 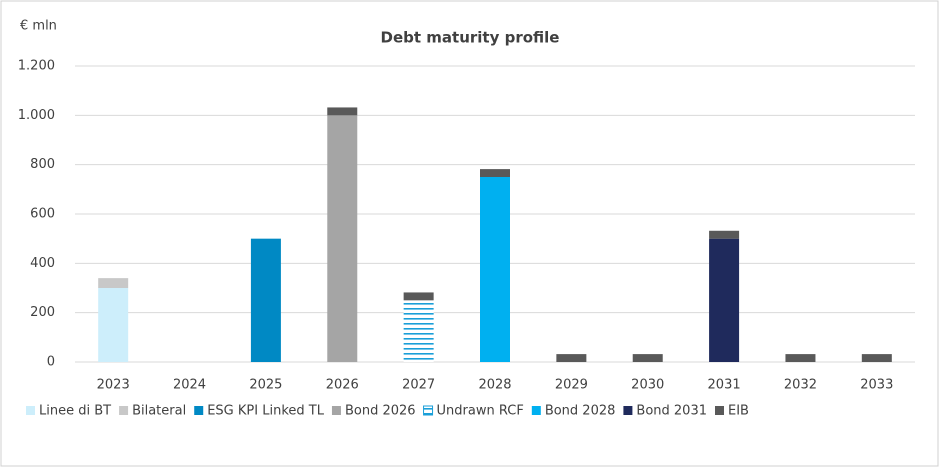 What do you see at coordinates (265, 411) in the screenshot?
I see `legend-label: ESG KPI Linked TL` at bounding box center [265, 411].